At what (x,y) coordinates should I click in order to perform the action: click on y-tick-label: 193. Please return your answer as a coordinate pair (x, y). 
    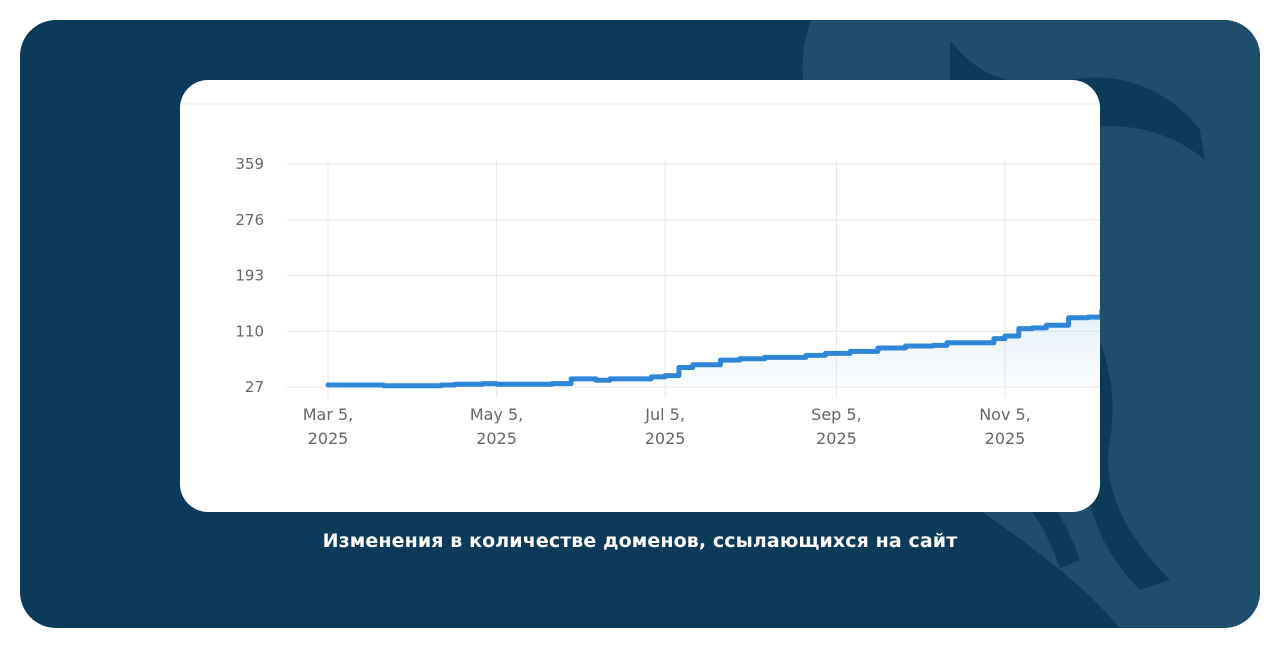
    Looking at the image, I should click on (249, 276).